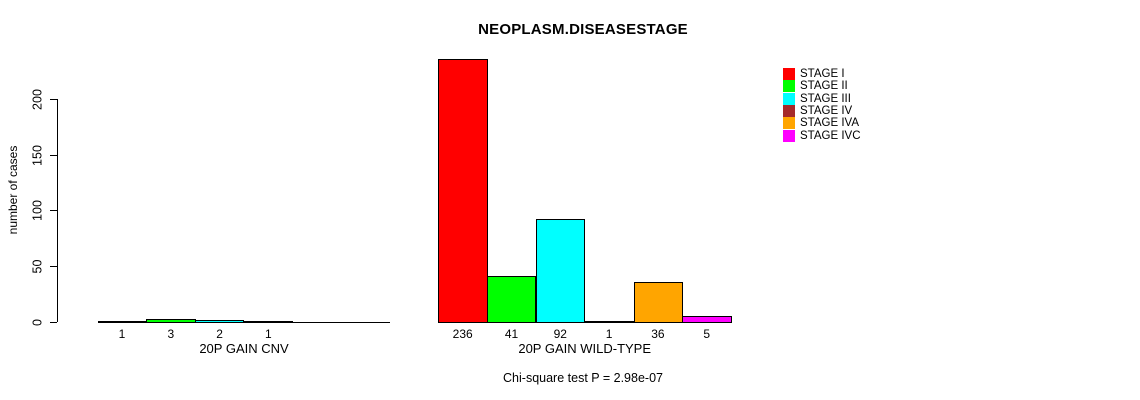 The image size is (1140, 400). What do you see at coordinates (583, 378) in the screenshot?
I see `chi-square-footnote: Chi-square test P = 2.98e-07` at bounding box center [583, 378].